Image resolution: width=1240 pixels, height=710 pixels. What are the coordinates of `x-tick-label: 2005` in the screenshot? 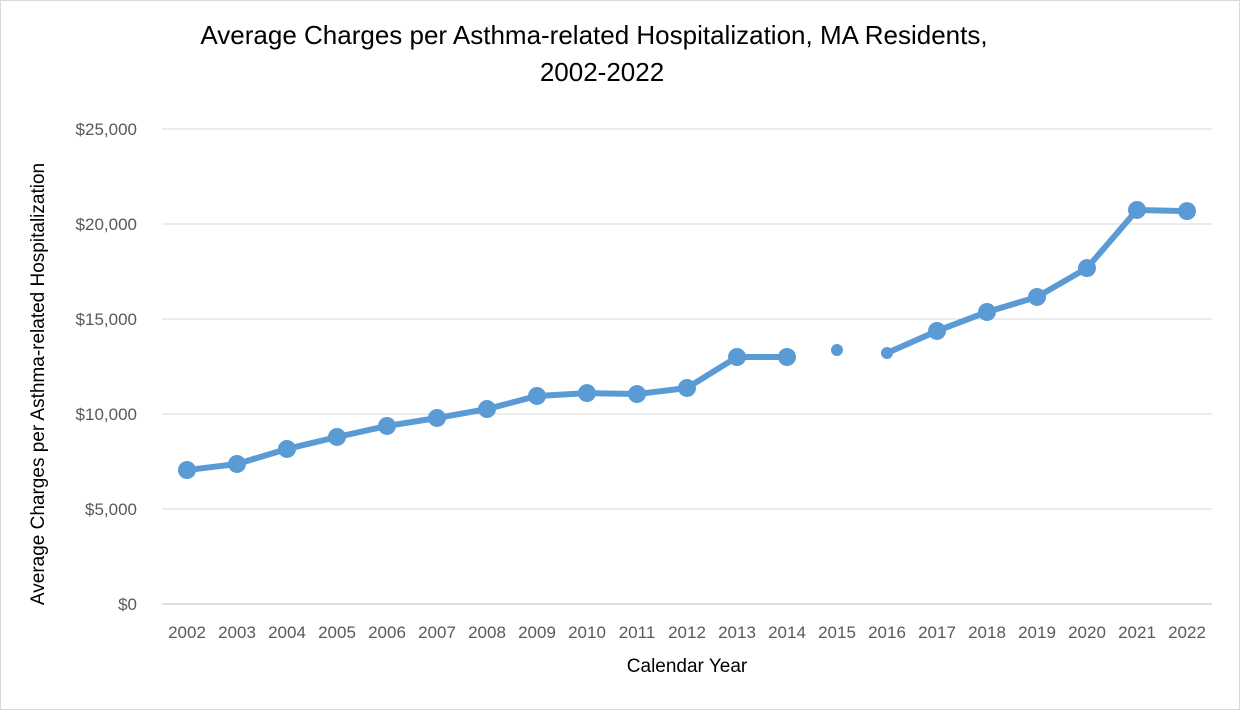 It's located at (337, 632).